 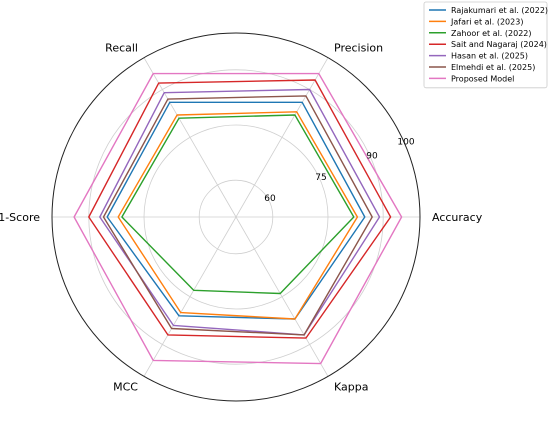 What do you see at coordinates (405, 143) in the screenshot?
I see `radial-tick-label: 100` at bounding box center [405, 143].